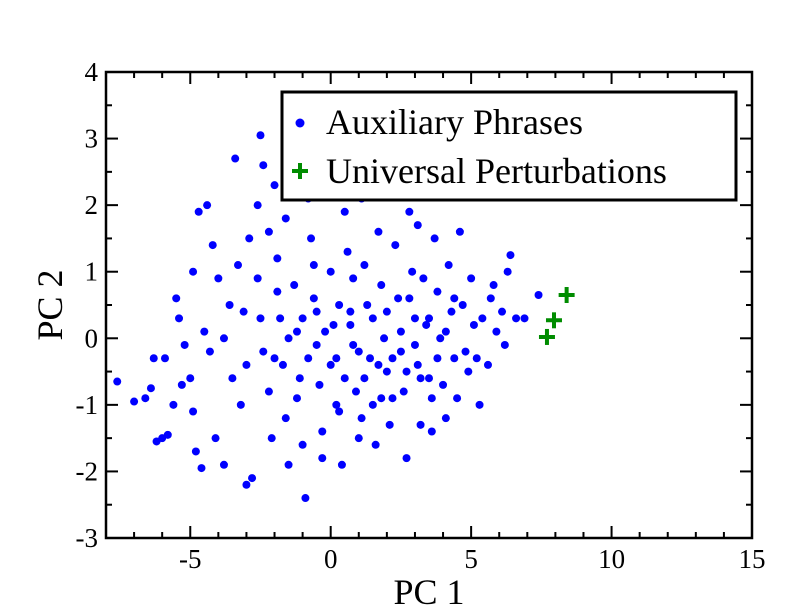  What do you see at coordinates (331, 559) in the screenshot?
I see `x-tick-label: 0` at bounding box center [331, 559].